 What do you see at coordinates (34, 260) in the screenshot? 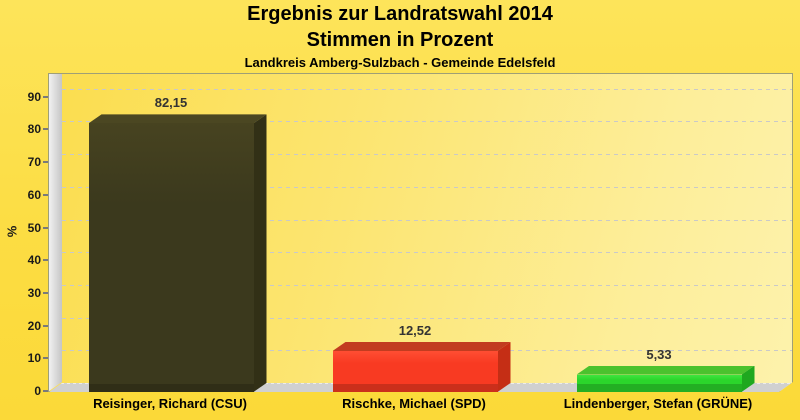
I see `y-tick-label: 40` at bounding box center [34, 260].